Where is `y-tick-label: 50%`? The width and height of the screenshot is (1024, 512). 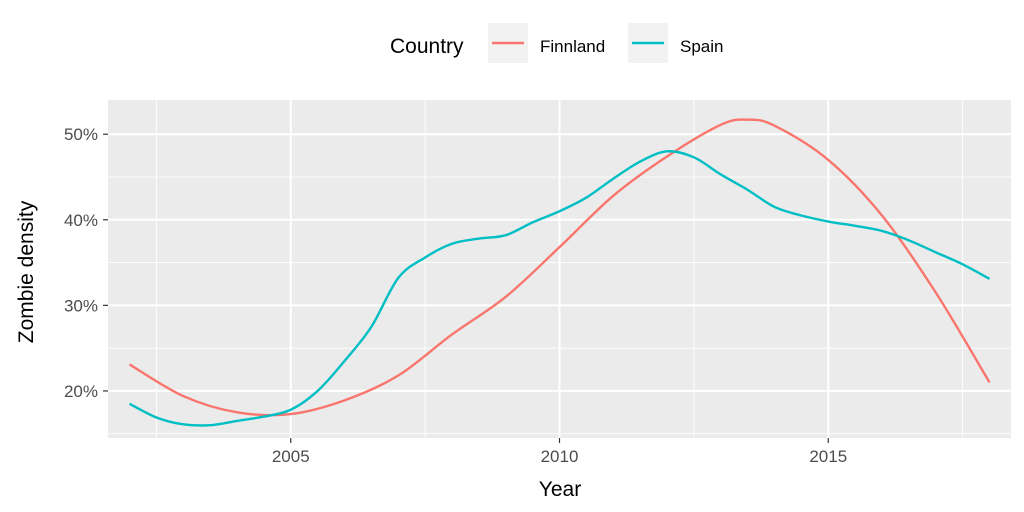 y-tick-label: 50% is located at coordinates (81, 134).